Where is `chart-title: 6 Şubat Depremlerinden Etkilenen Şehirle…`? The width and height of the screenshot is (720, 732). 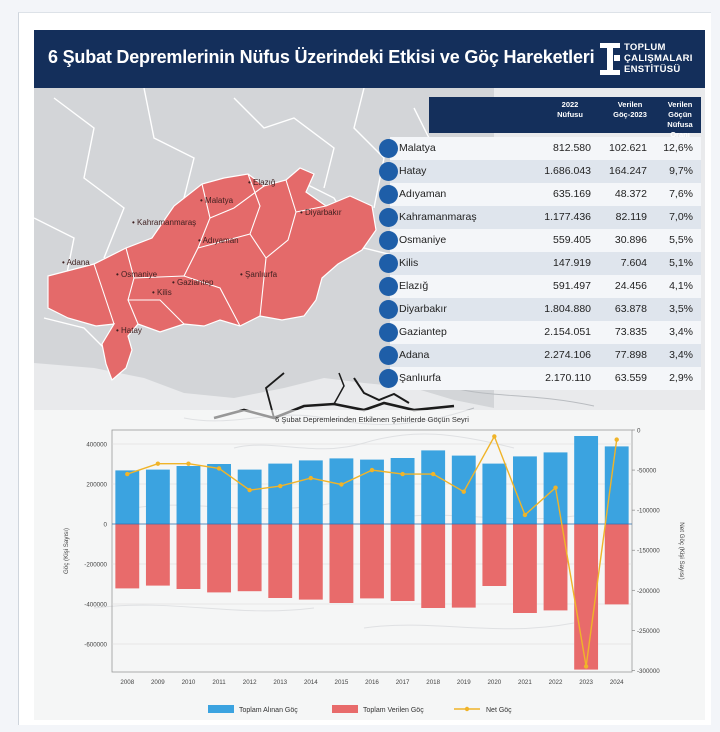
chart-title: 6 Şubat Depremlerinden Etkilenen Şehirle… is located at coordinates (372, 419).